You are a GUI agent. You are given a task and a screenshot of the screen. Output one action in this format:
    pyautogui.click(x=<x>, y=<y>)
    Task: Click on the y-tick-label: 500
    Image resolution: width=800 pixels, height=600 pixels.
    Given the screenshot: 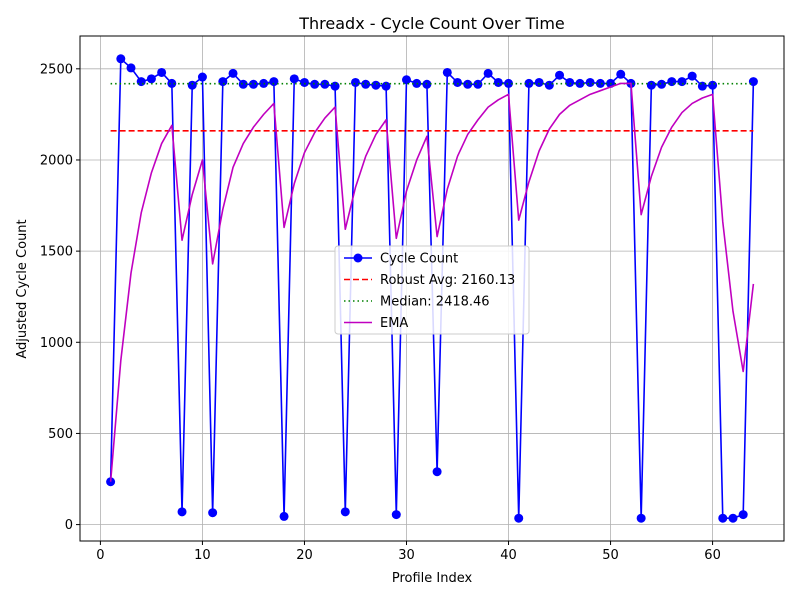 What is the action you would take?
    pyautogui.click(x=60, y=434)
    